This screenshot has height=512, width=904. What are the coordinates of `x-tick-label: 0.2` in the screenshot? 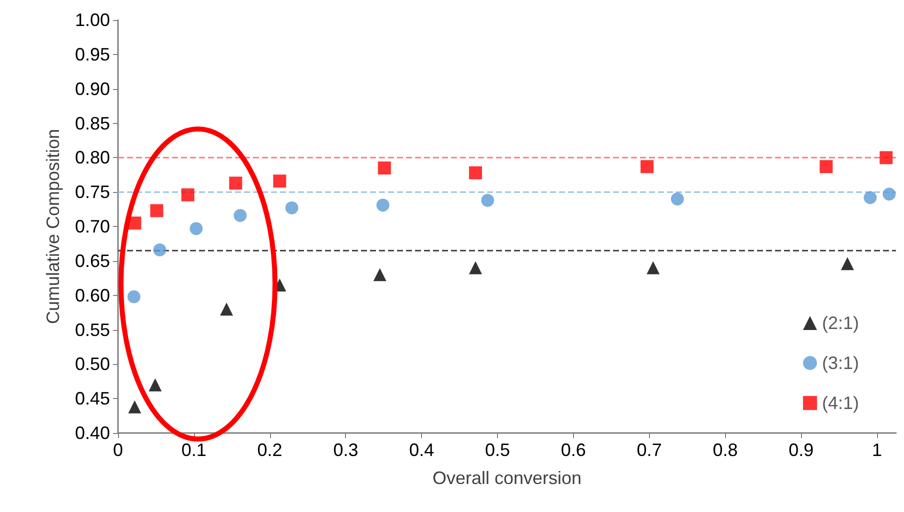 It's located at (269, 450).